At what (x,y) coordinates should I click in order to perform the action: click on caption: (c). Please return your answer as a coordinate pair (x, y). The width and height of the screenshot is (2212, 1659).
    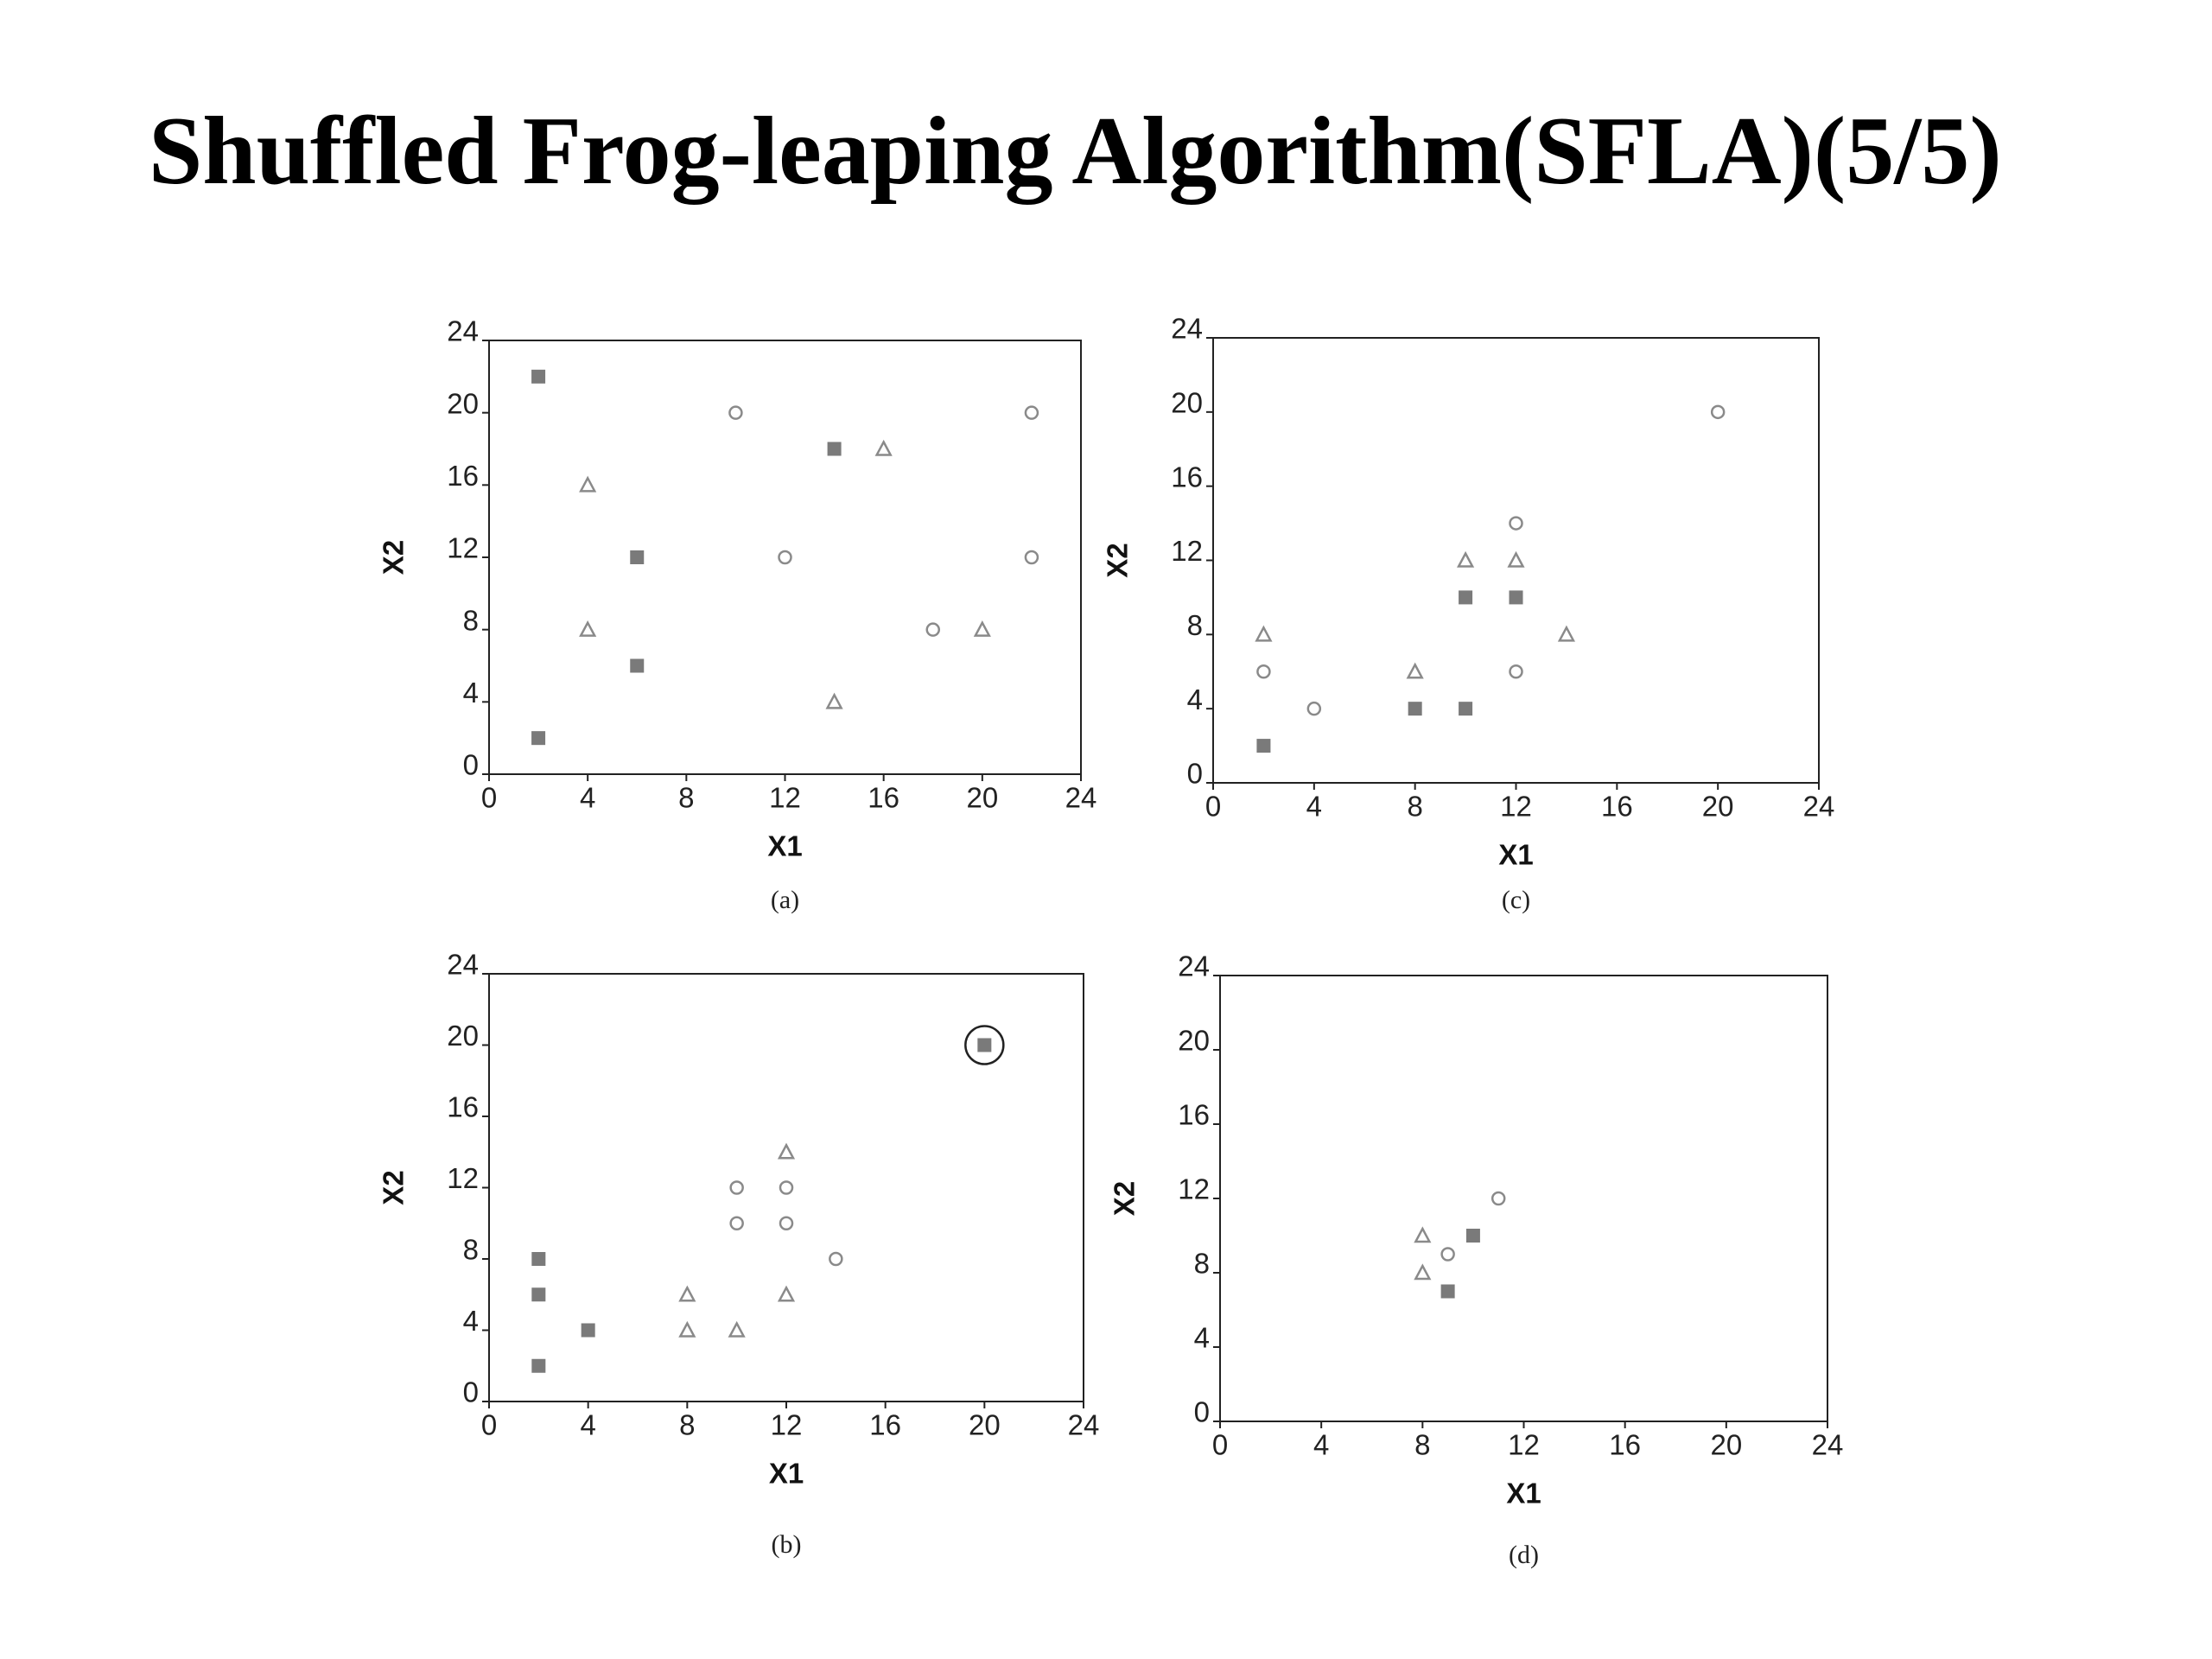
    Looking at the image, I should click on (1516, 900).